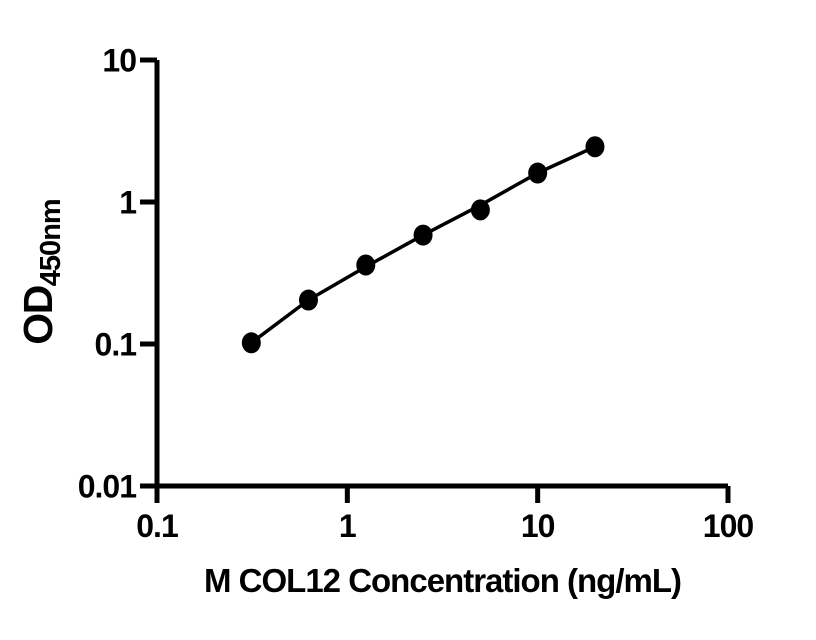 The width and height of the screenshot is (816, 640). What do you see at coordinates (51, 243) in the screenshot?
I see `y-axis-title-subscript: 450nm` at bounding box center [51, 243].